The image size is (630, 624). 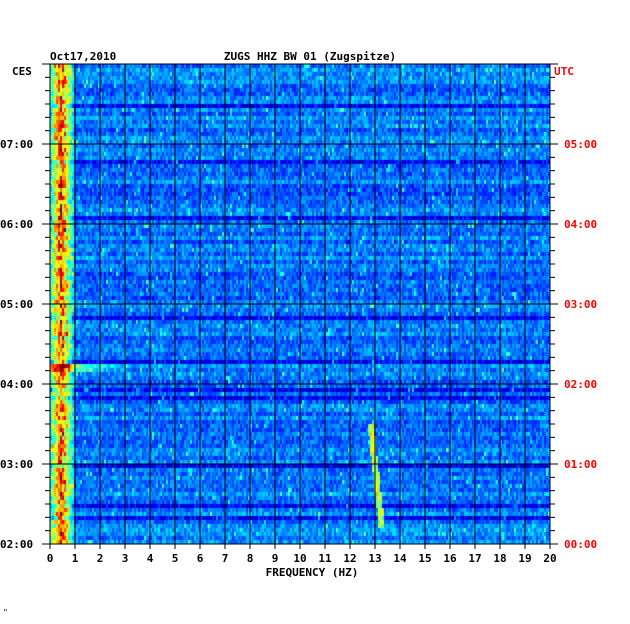 I want to click on x-tick-label: 7, so click(x=225, y=558).